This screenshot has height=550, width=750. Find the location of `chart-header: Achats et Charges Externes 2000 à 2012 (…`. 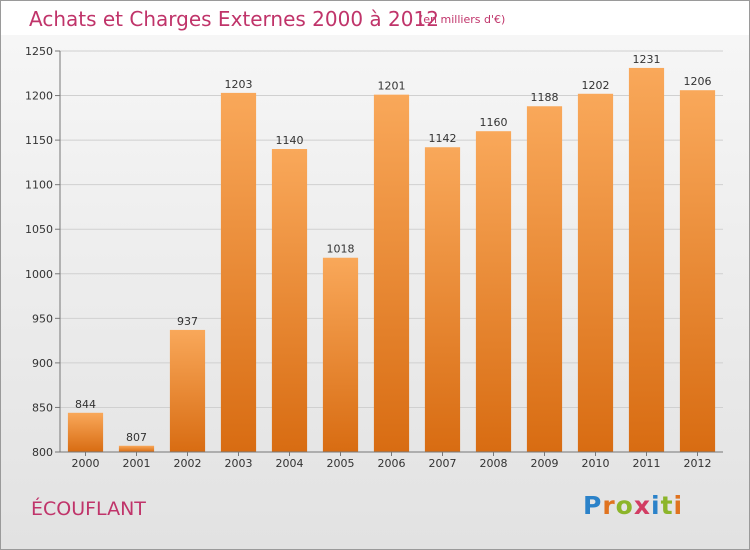

chart-header: Achats et Charges Externes 2000 à 2012 (… is located at coordinates (375, 18).